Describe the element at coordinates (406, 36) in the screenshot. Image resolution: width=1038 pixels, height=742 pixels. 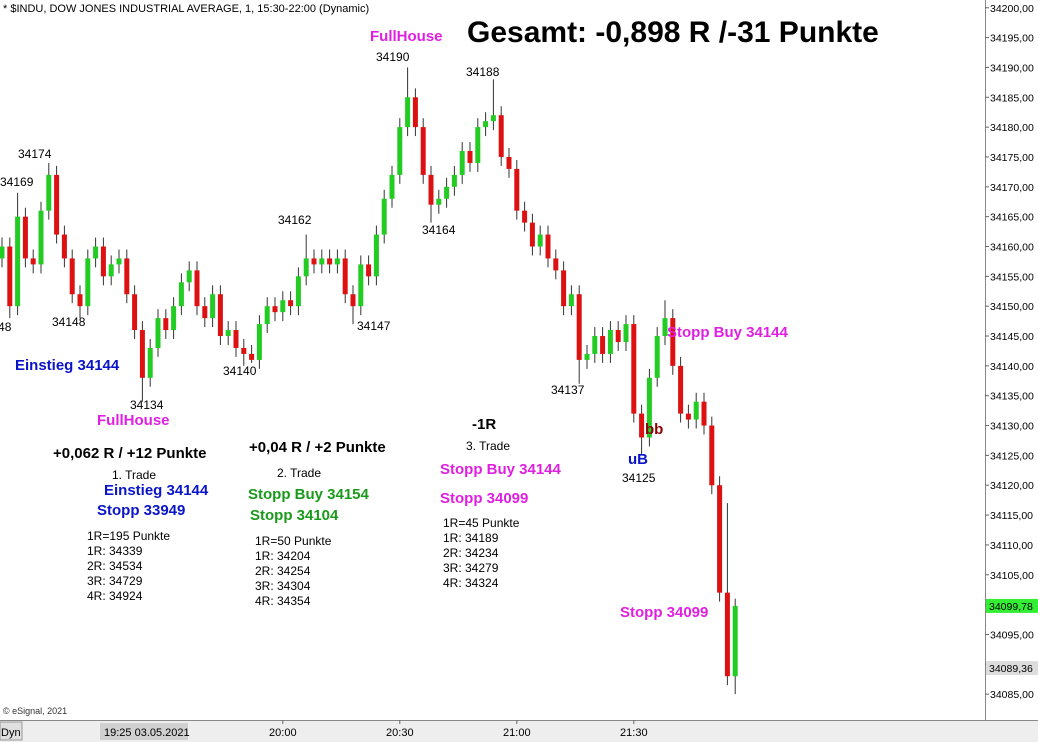
I see `annotation: FullHouse` at that location.